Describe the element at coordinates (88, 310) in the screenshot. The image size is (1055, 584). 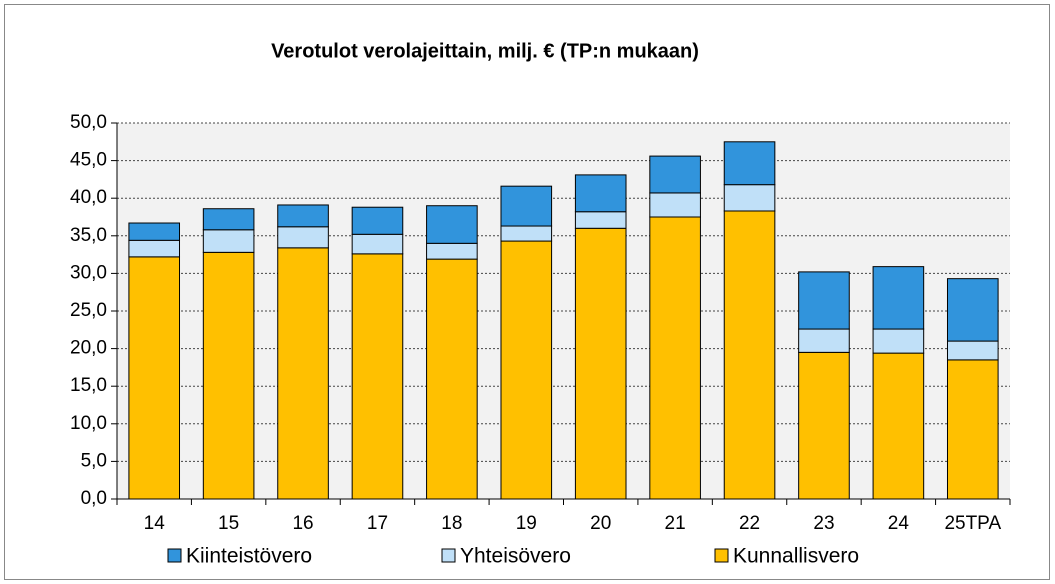
I see `y-tick-label: 25,0` at that location.